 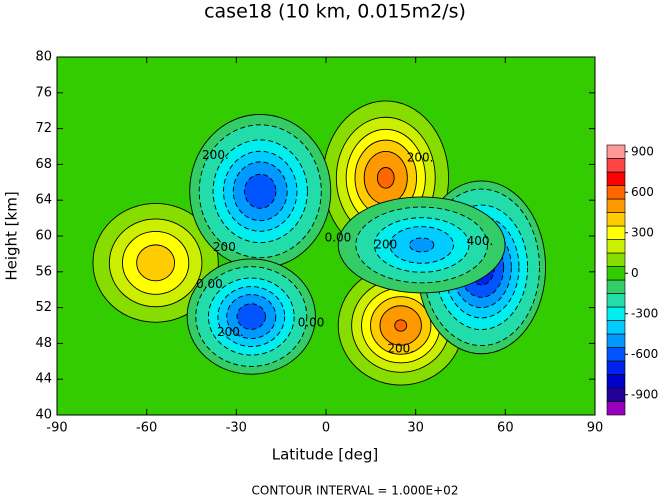 I want to click on y-tick-label: 44, so click(x=43, y=379).